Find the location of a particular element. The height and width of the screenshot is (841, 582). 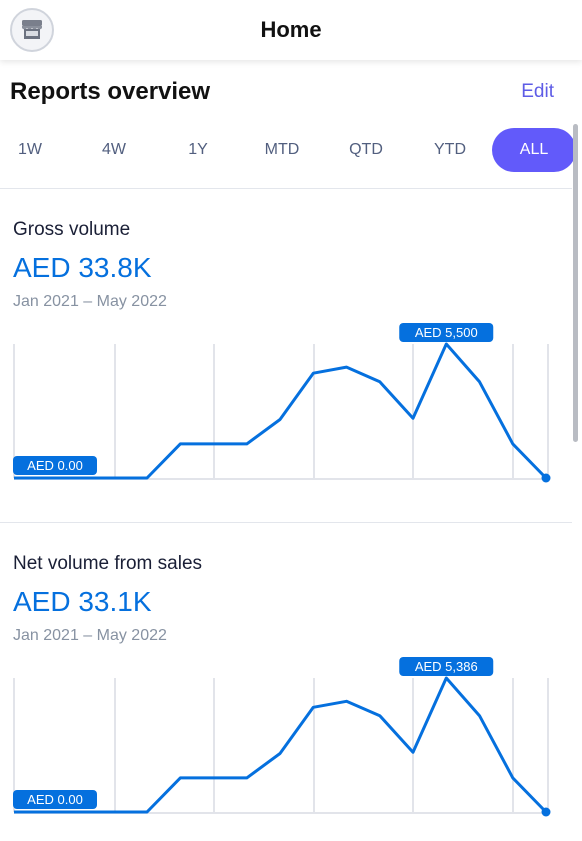

reports-overview-title: Reports overview is located at coordinates (110, 91).